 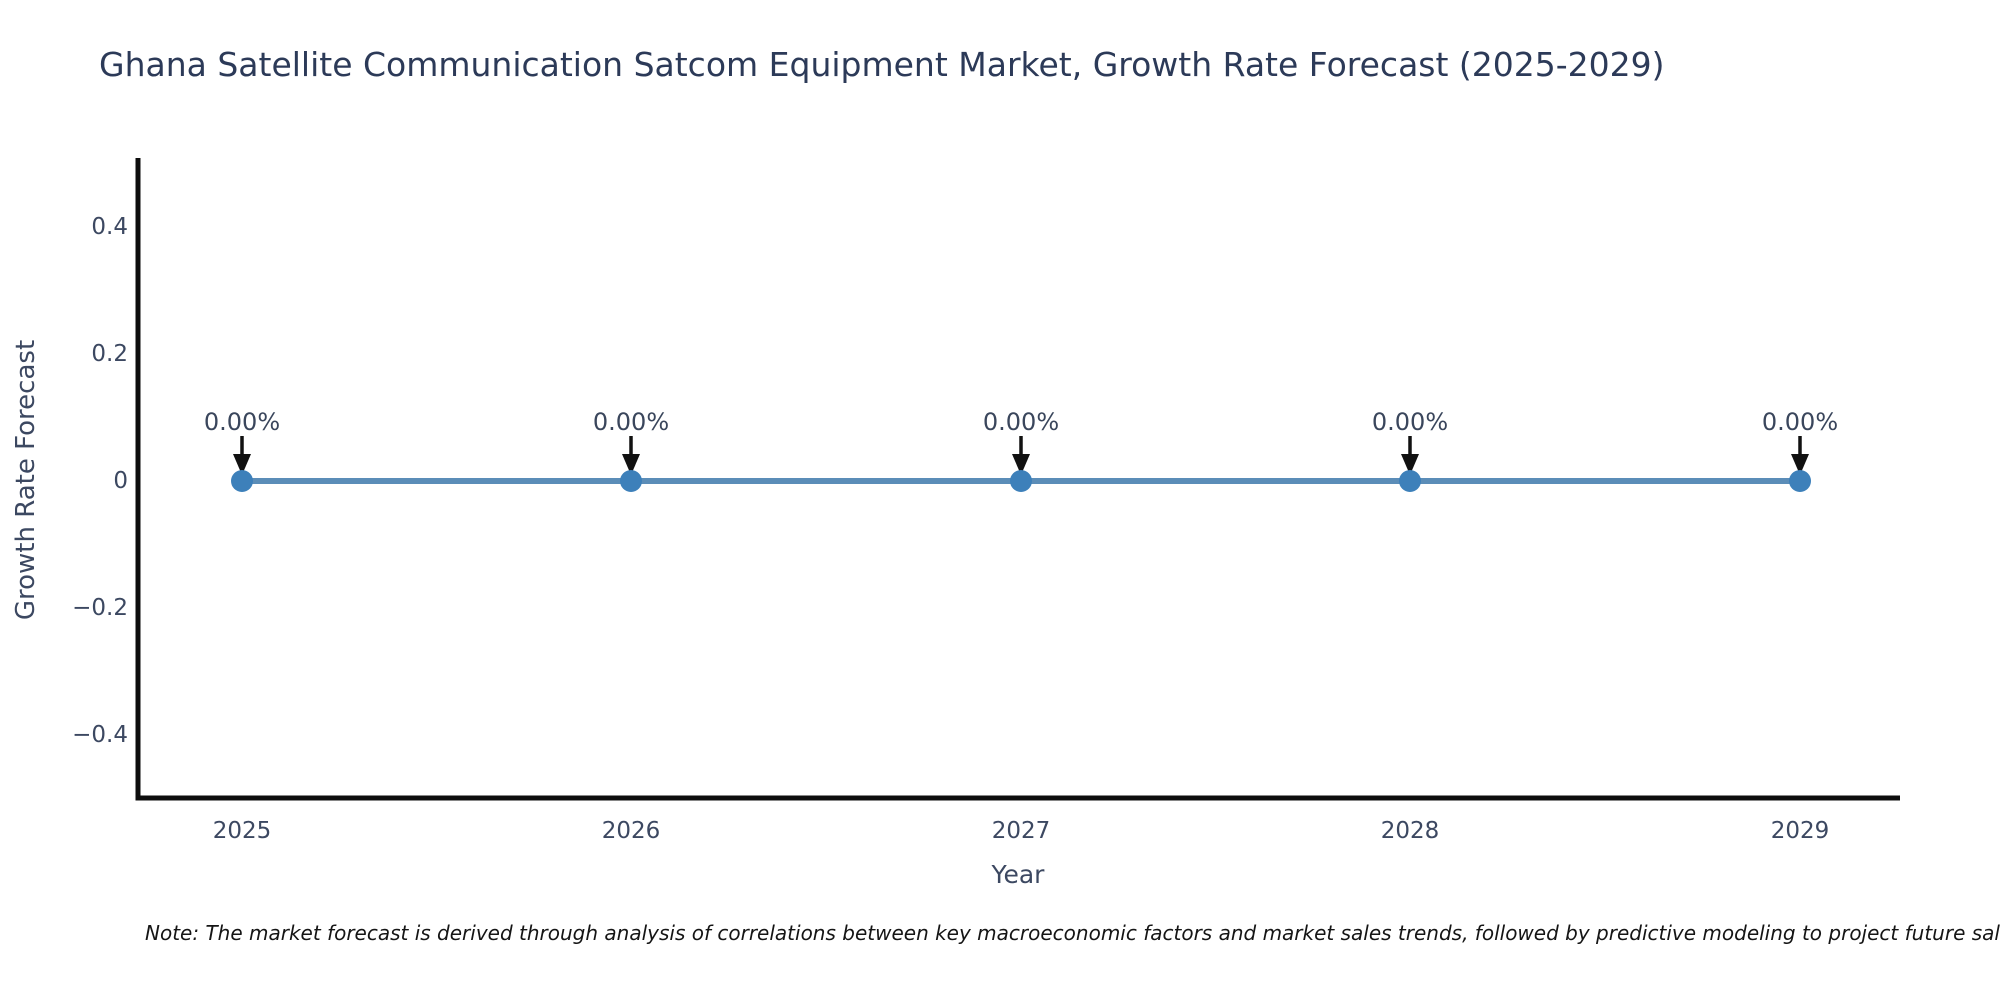 What do you see at coordinates (242, 831) in the screenshot?
I see `x-tick-label: 2025` at bounding box center [242, 831].